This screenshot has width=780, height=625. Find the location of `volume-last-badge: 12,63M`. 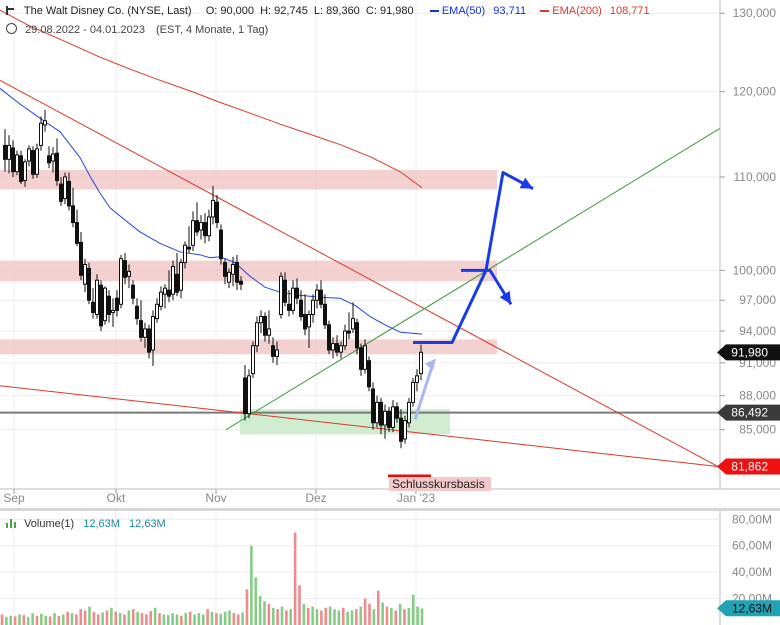

volume-last-badge: 12,63M is located at coordinates (748, 608).